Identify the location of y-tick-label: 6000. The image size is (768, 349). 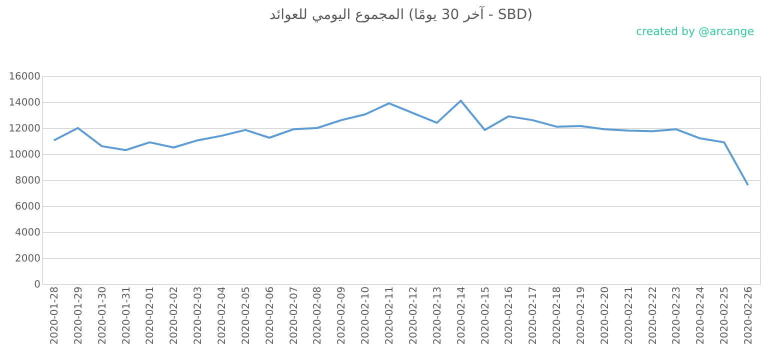
(27, 207).